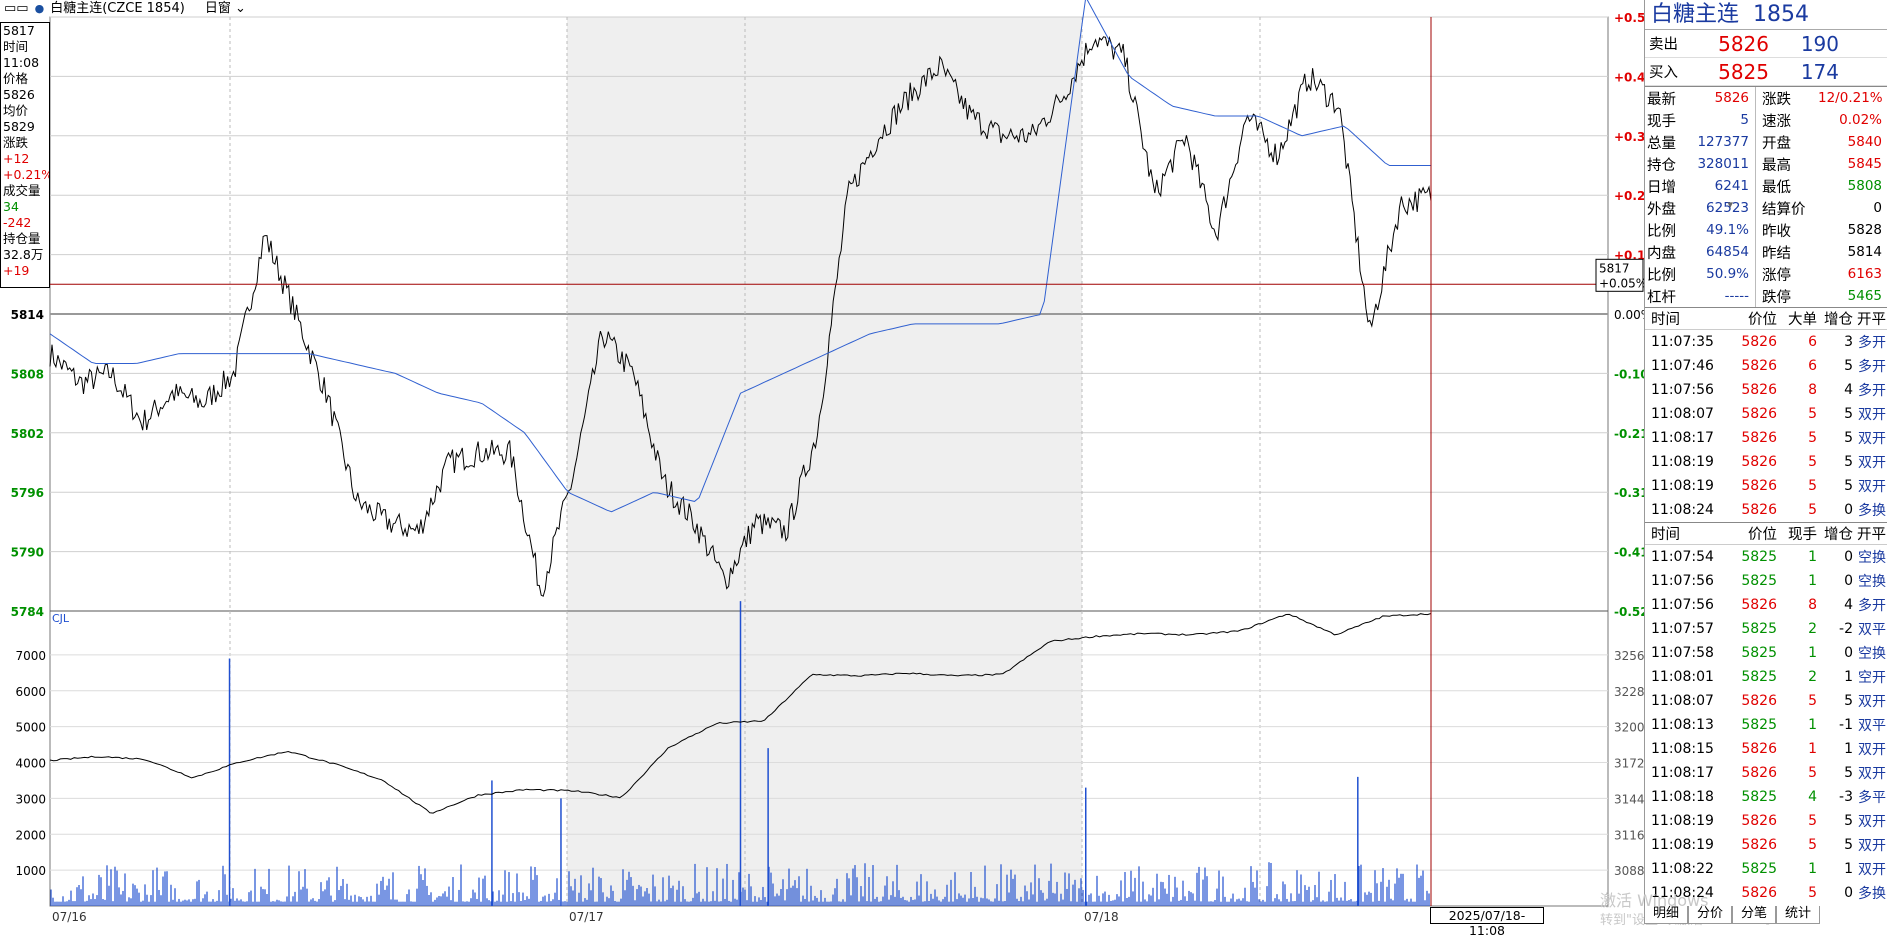  I want to click on volume-tick-label: 2000, so click(30, 835).